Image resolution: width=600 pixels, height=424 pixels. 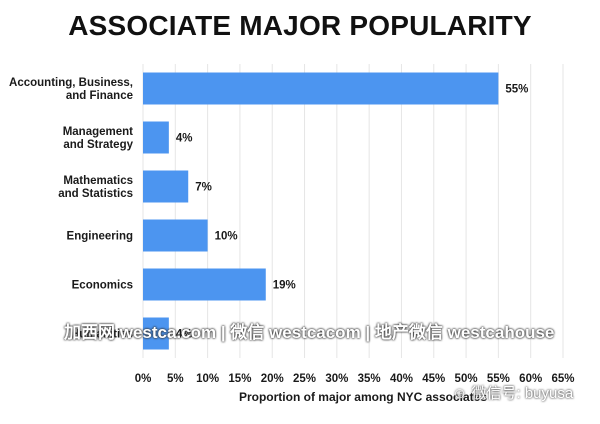 I want to click on watermark-wechat-id: ☺ 微信号: buyusa, so click(x=512, y=392).